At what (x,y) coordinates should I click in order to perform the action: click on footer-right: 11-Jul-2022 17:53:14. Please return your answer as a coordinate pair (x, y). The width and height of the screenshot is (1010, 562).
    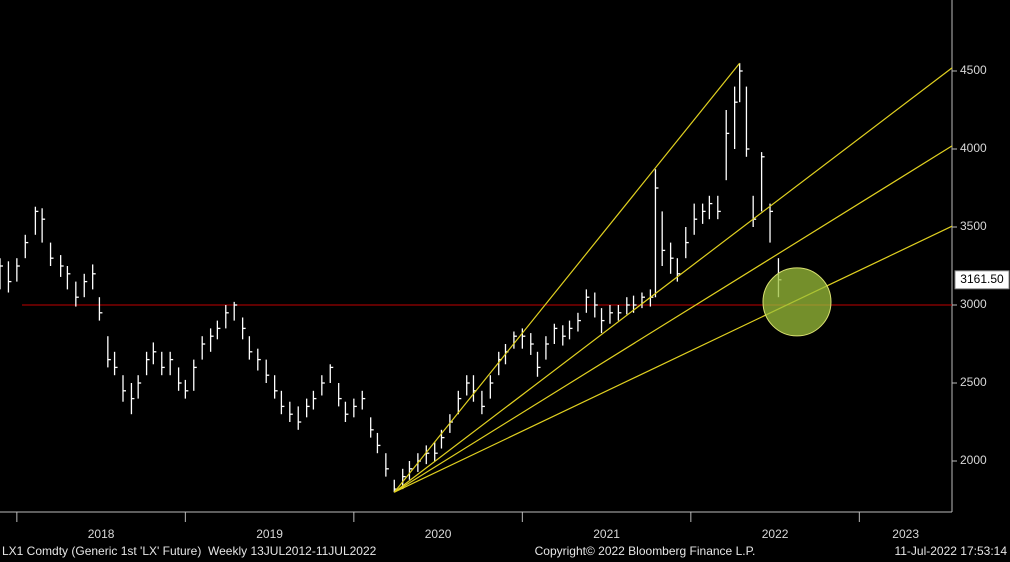
    Looking at the image, I should click on (950, 551).